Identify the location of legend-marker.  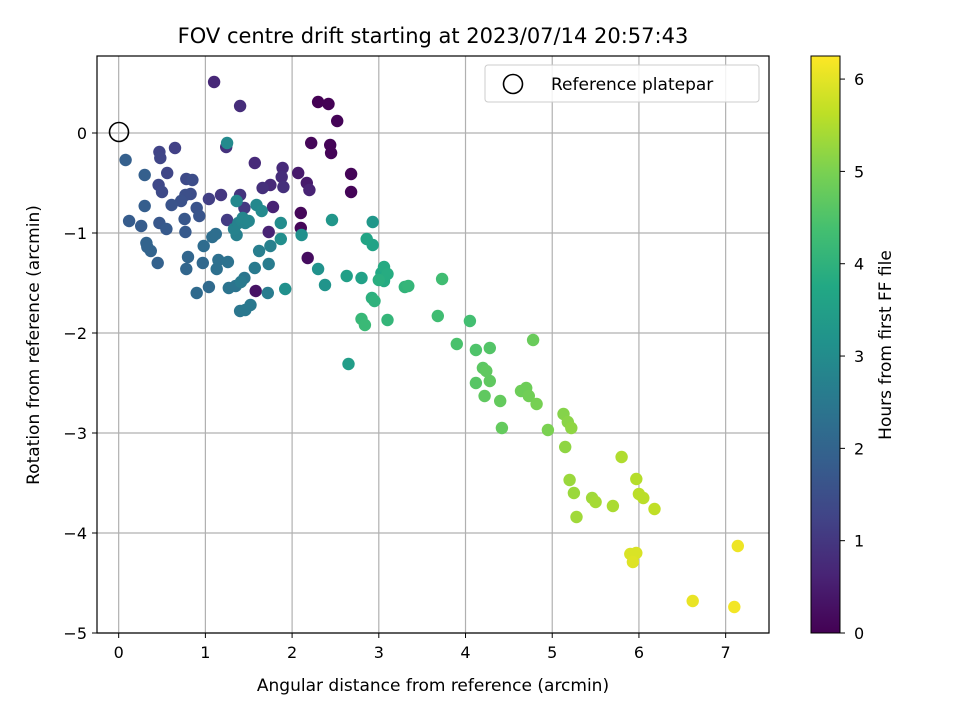
(513, 84).